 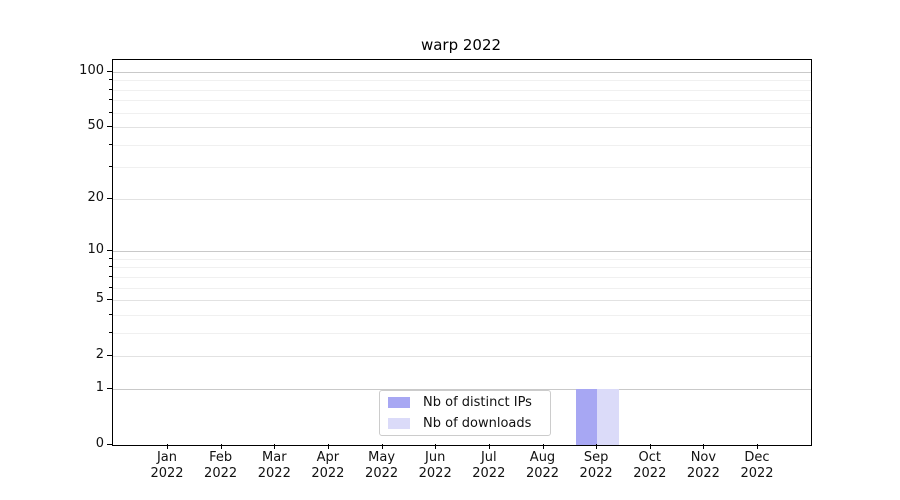 What do you see at coordinates (477, 423) in the screenshot?
I see `legend-label: Nb of downloads` at bounding box center [477, 423].